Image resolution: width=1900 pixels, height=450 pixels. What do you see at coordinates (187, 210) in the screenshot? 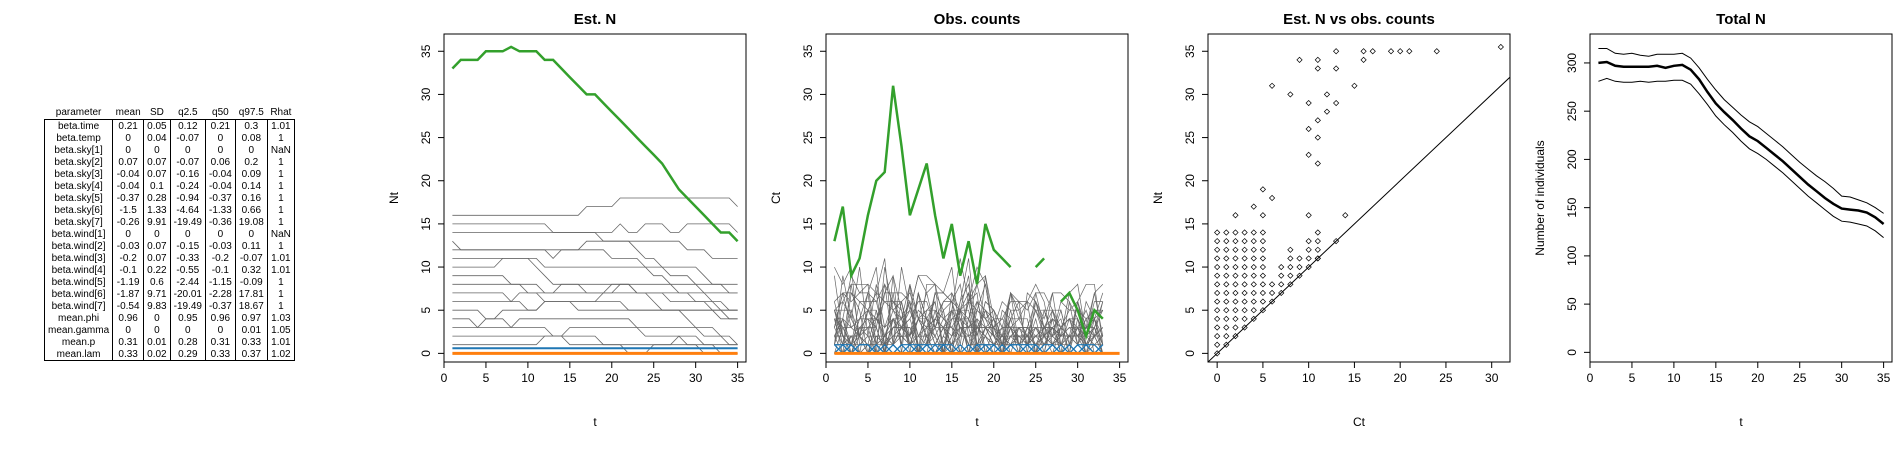
I see `parameter-value-cell: -4.64` at bounding box center [187, 210].